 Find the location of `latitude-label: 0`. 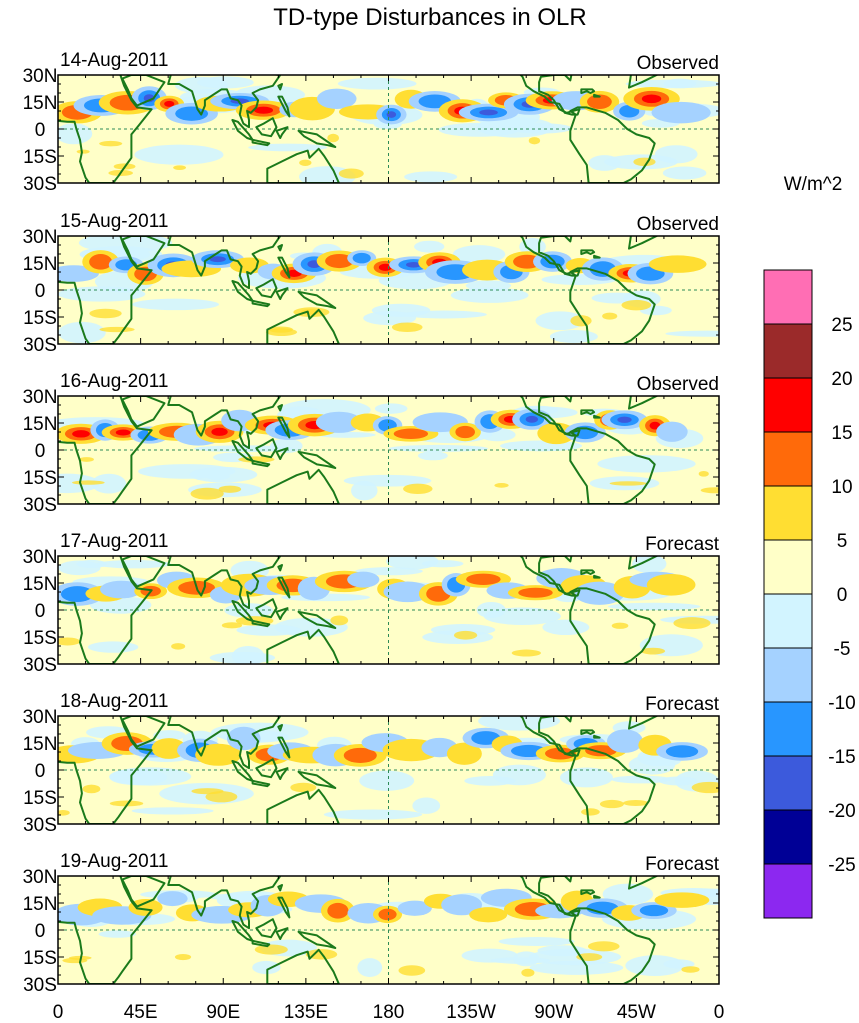

latitude-label: 0 is located at coordinates (40, 611).